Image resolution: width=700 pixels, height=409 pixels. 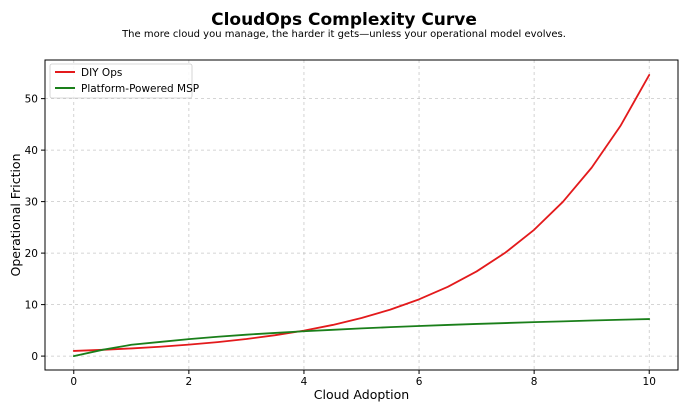 I want to click on x-tick-label: 8, so click(x=534, y=382).